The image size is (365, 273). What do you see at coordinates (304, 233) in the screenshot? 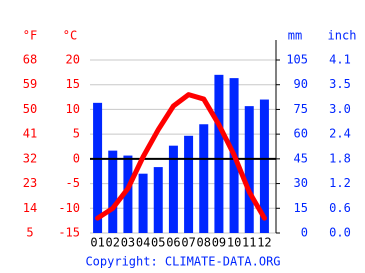
I see `y2-tick-label: 0` at bounding box center [304, 233].